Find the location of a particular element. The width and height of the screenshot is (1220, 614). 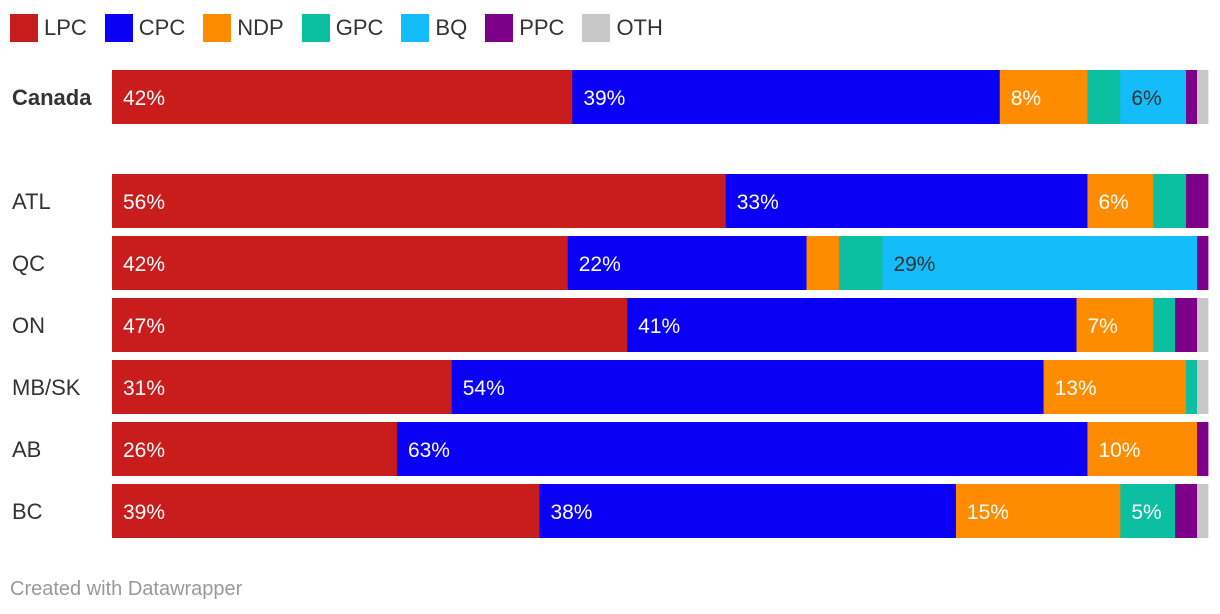

bar-segment-ab-cpc is located at coordinates (742, 449).